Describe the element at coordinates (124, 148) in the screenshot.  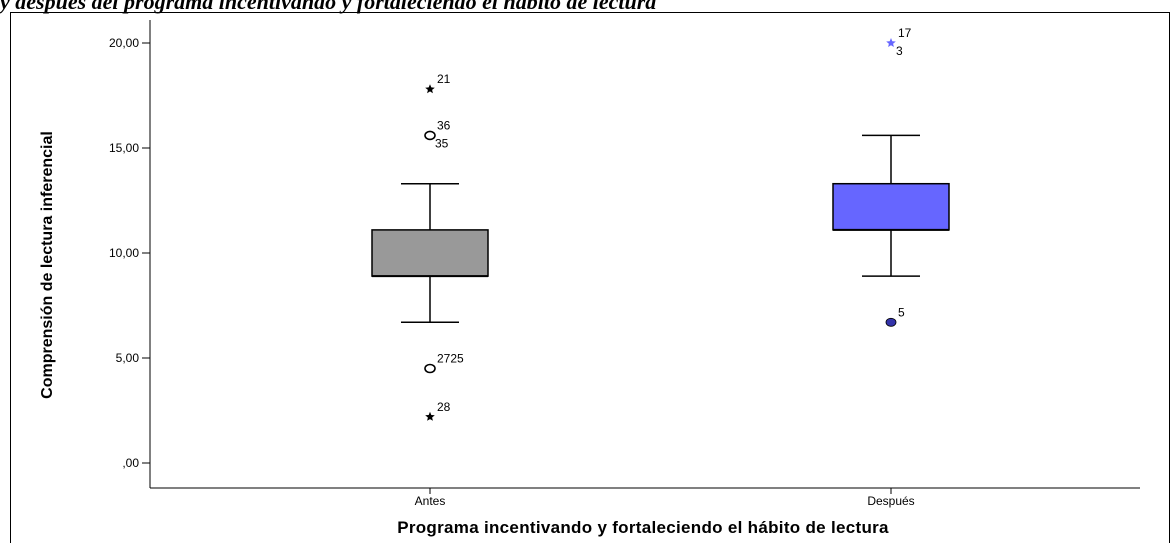
I see `y-tick-label: 15,00` at that location.